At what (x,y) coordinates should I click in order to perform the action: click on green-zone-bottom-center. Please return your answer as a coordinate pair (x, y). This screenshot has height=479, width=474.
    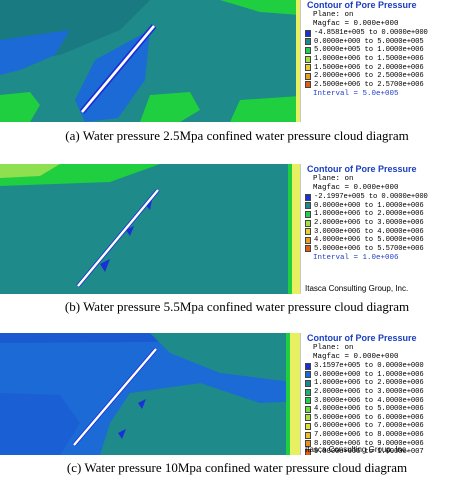
    Looking at the image, I should click on (170, 107).